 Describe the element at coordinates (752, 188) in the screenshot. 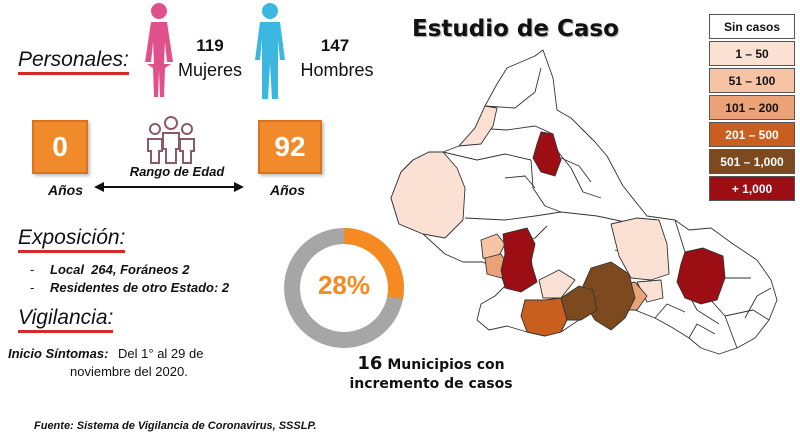

I see `legend-item-mas-1000: + 1,000` at that location.